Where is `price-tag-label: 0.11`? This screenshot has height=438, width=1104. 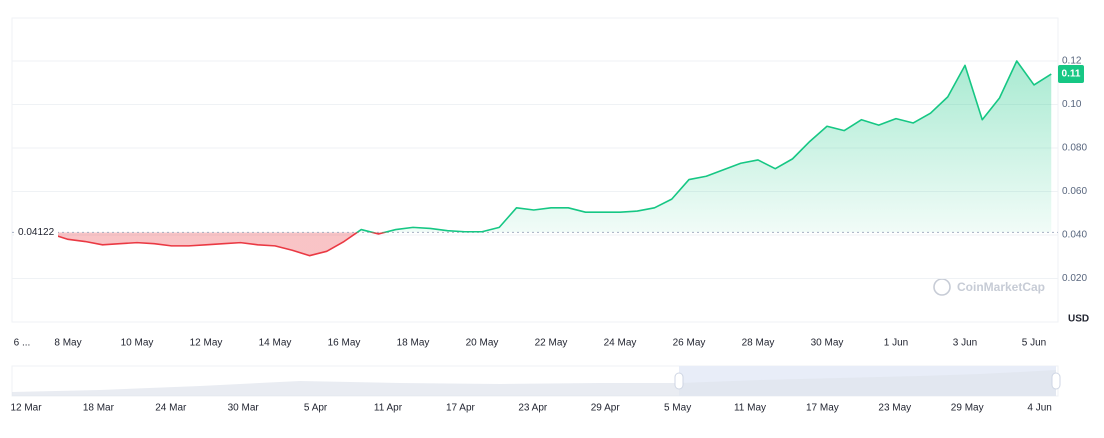 price-tag-label: 0.11 is located at coordinates (1071, 74).